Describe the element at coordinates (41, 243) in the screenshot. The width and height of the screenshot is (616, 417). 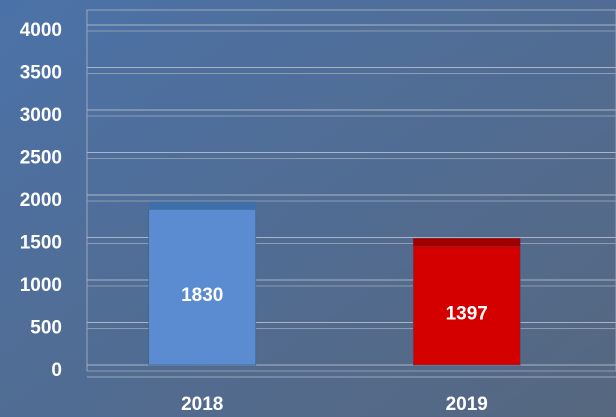
I see `y-tick-label: 1500` at that location.